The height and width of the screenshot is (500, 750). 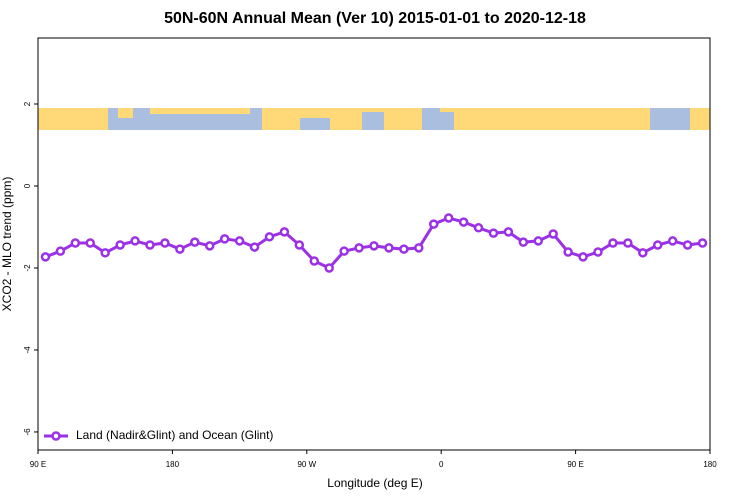 What do you see at coordinates (7, 244) in the screenshot?
I see `y-axis-label: XCO2 - MLO trend (ppm)` at bounding box center [7, 244].